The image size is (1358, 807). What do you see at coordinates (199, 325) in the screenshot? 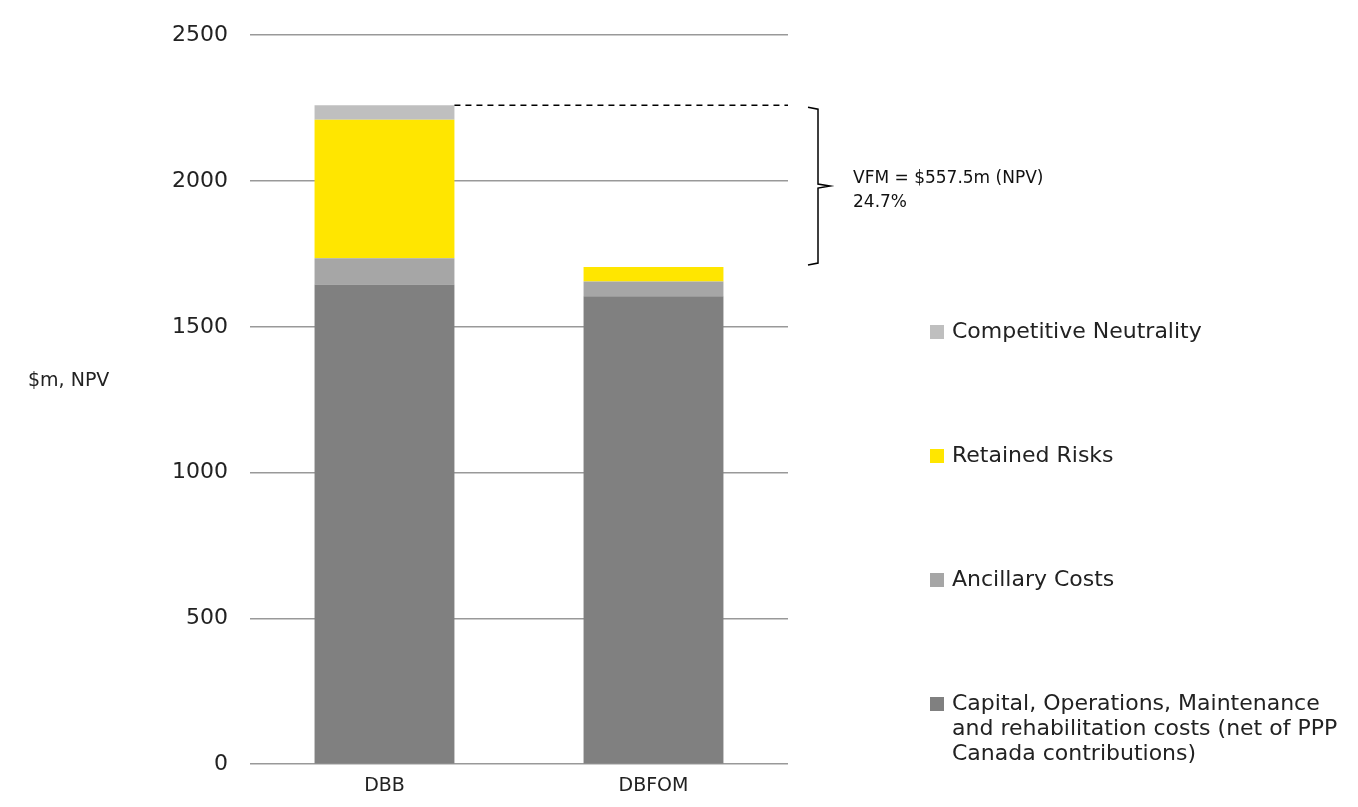
I see `y-tick-label: 1500` at bounding box center [199, 325].